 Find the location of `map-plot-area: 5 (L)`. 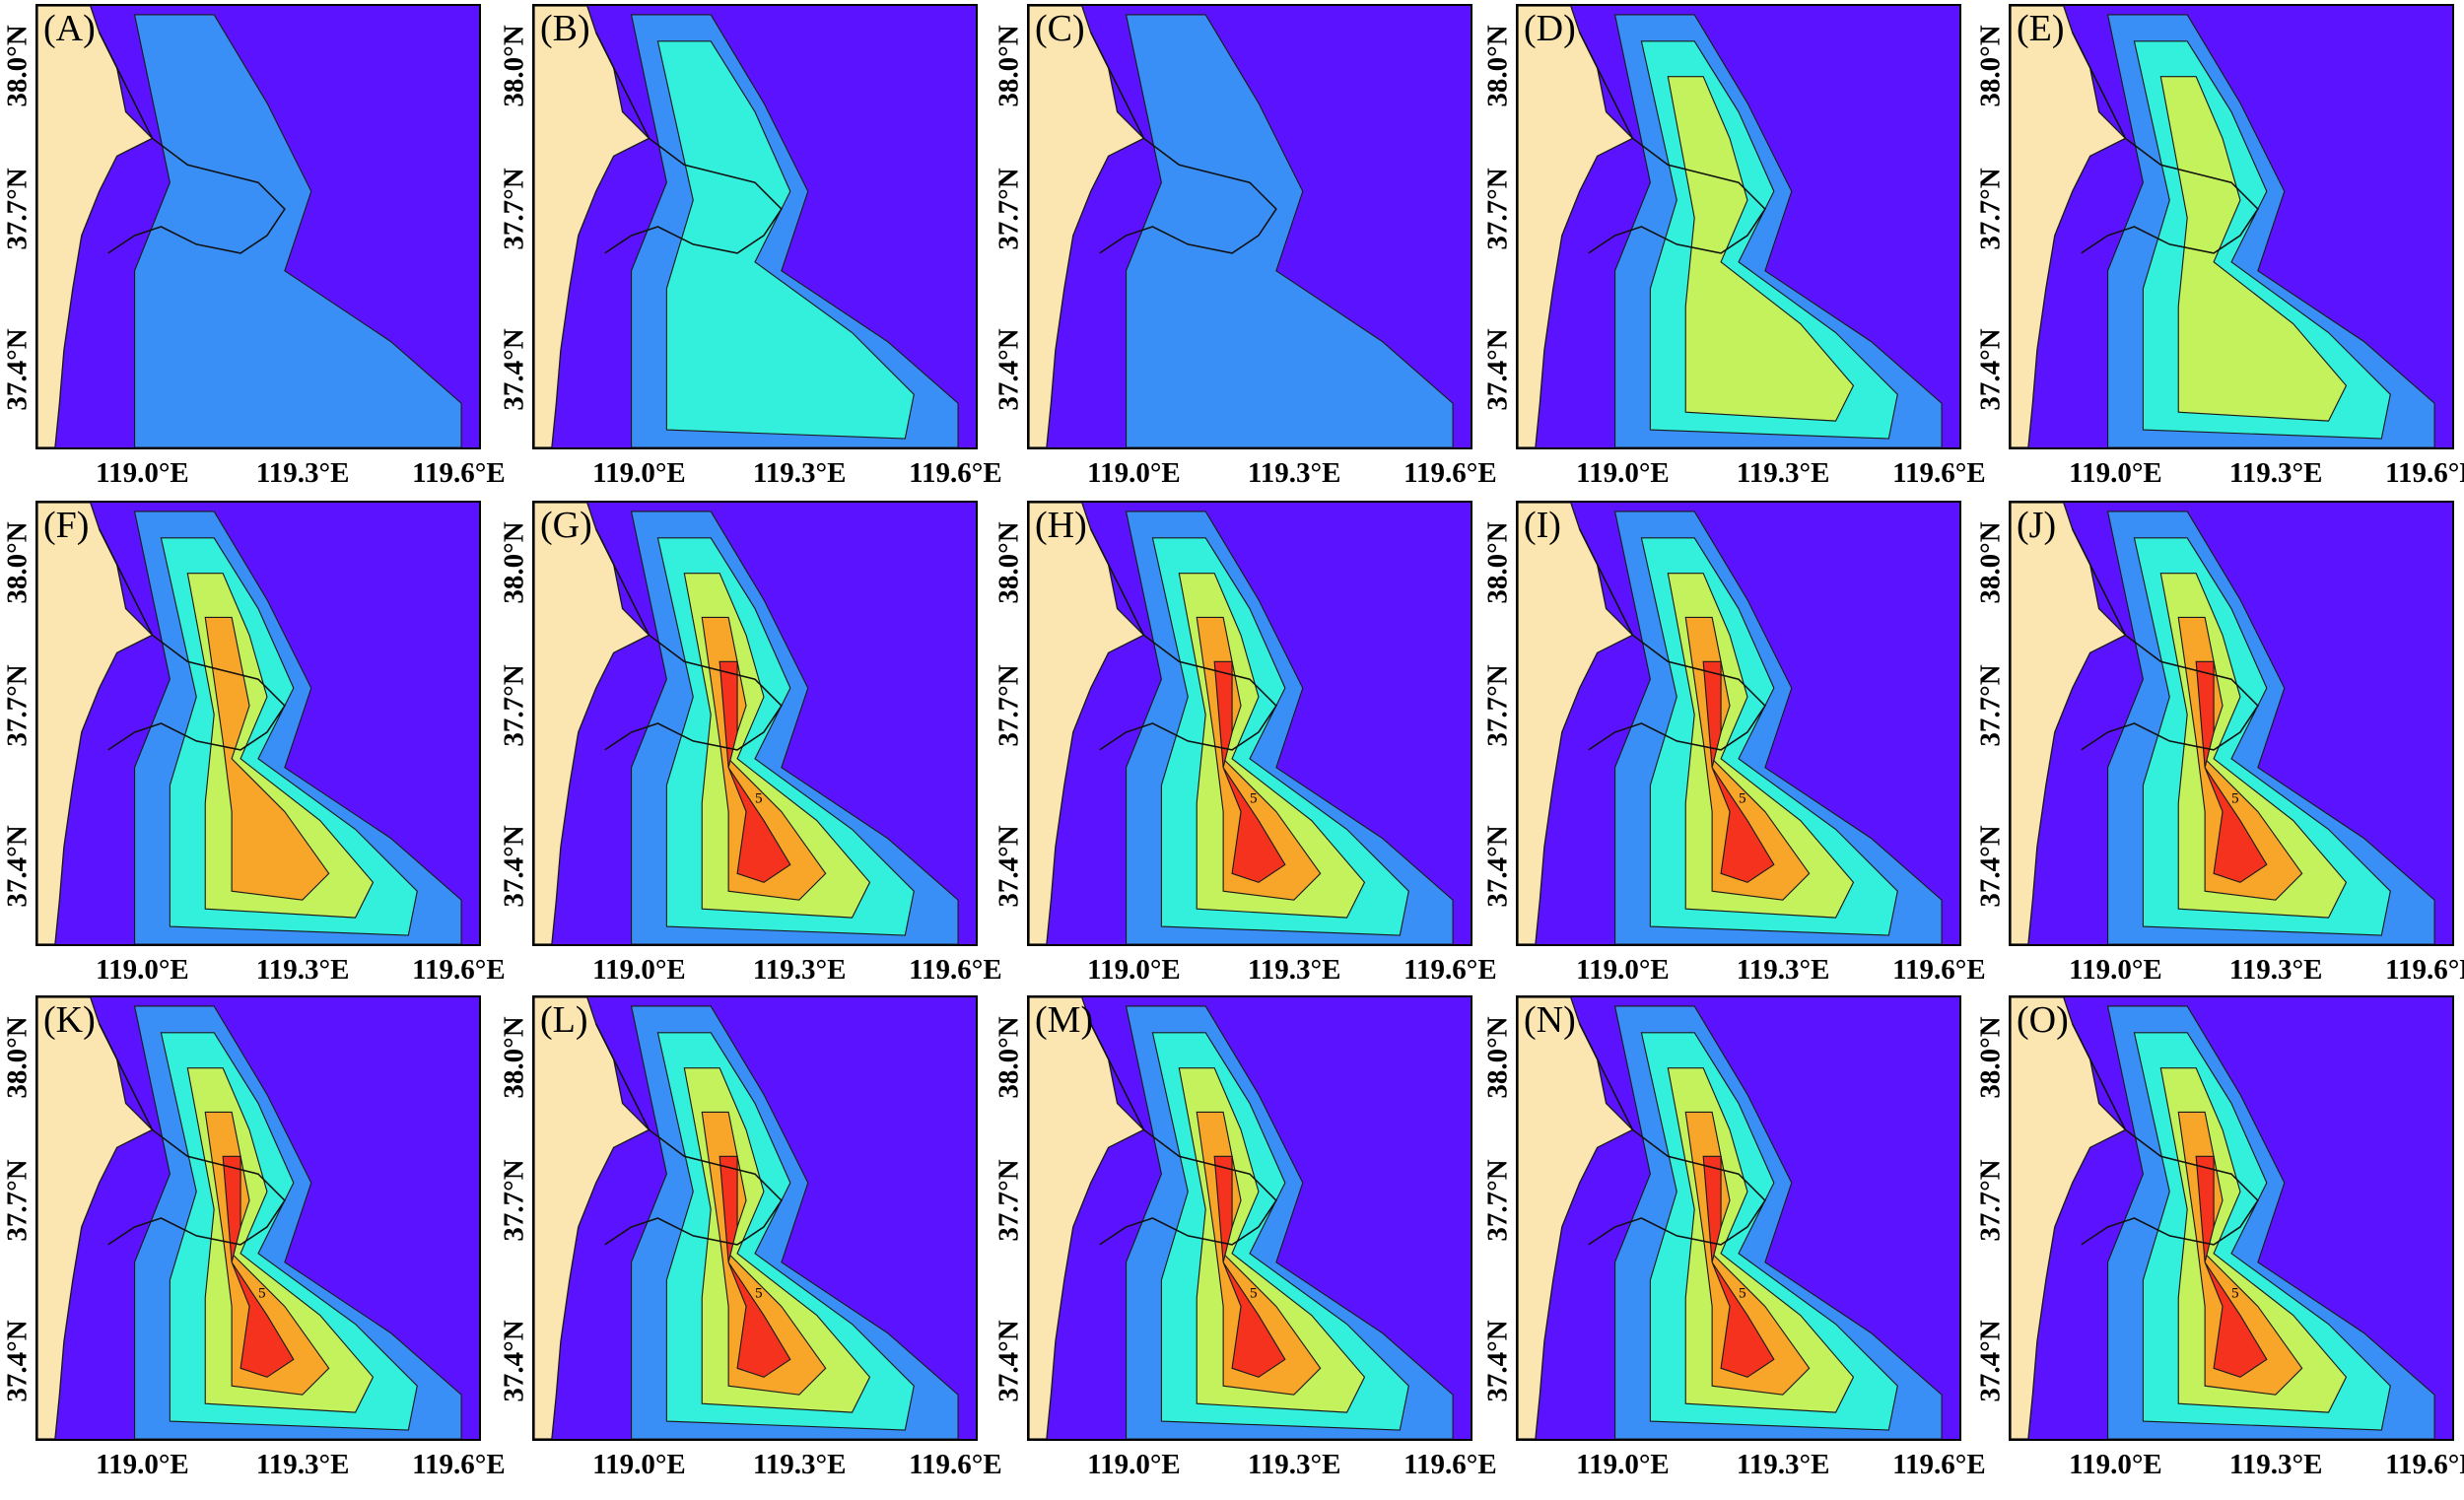

map-plot-area: 5 (L) is located at coordinates (755, 1218).